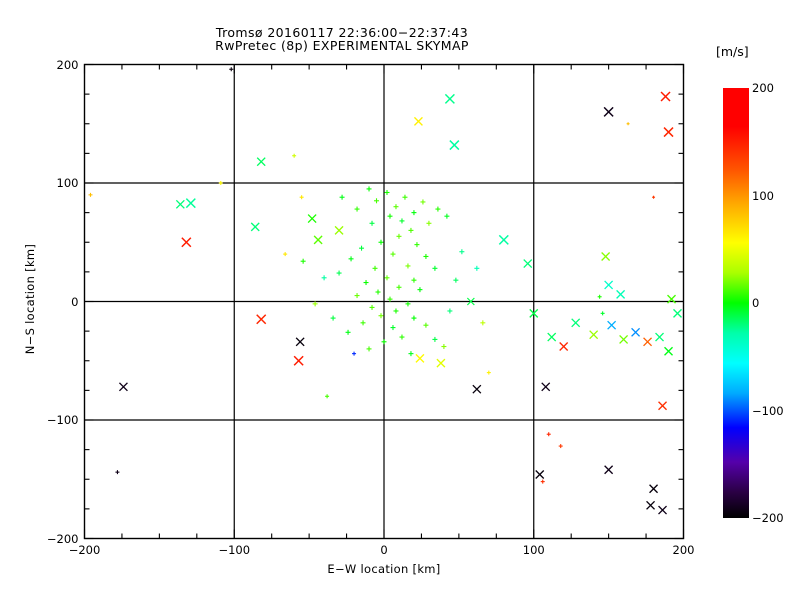  I want to click on y-tick-label: −100, so click(62, 420).